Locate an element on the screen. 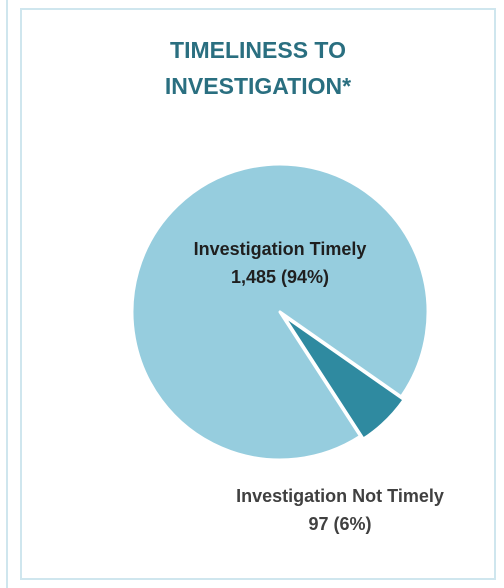  slice-label-not-timely: Investigation Not Timely 97 (6%) is located at coordinates (340, 510).